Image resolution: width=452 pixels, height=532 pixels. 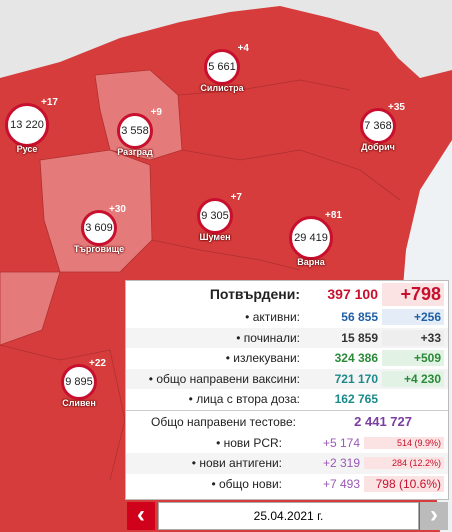 What do you see at coordinates (222, 88) in the screenshot?
I see `city-name: Силистра` at bounding box center [222, 88].